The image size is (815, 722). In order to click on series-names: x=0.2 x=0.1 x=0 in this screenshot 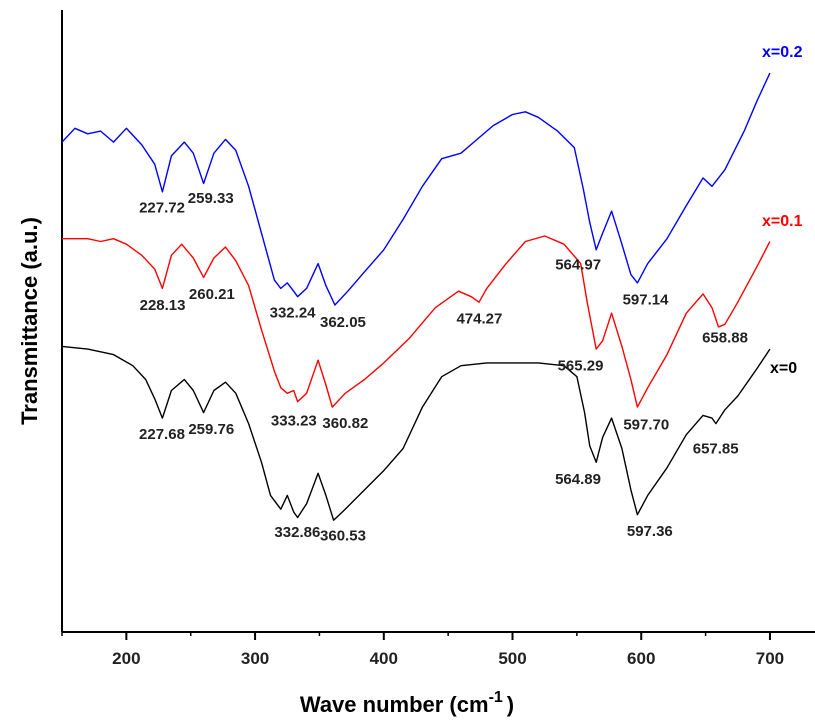, I will do `click(782, 210)`.